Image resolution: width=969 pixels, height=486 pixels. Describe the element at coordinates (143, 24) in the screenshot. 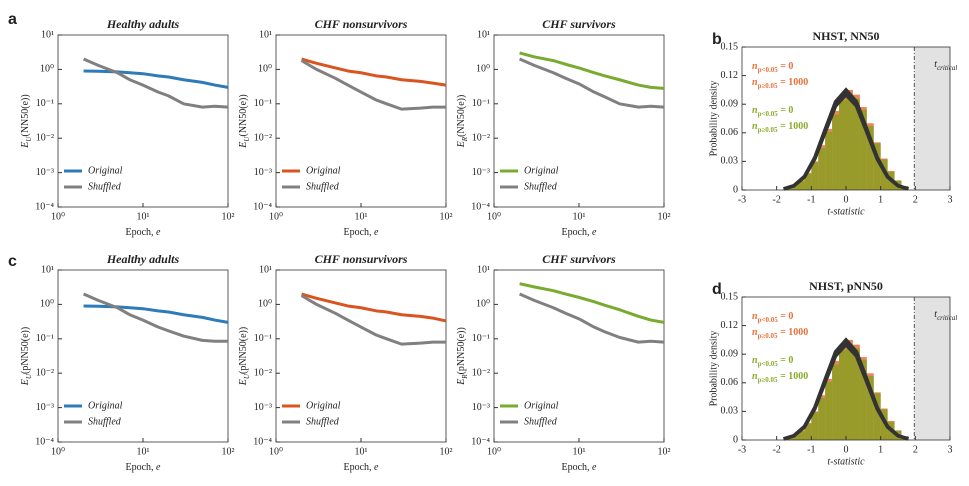

I see `chart-title: Healthy adults` at that location.